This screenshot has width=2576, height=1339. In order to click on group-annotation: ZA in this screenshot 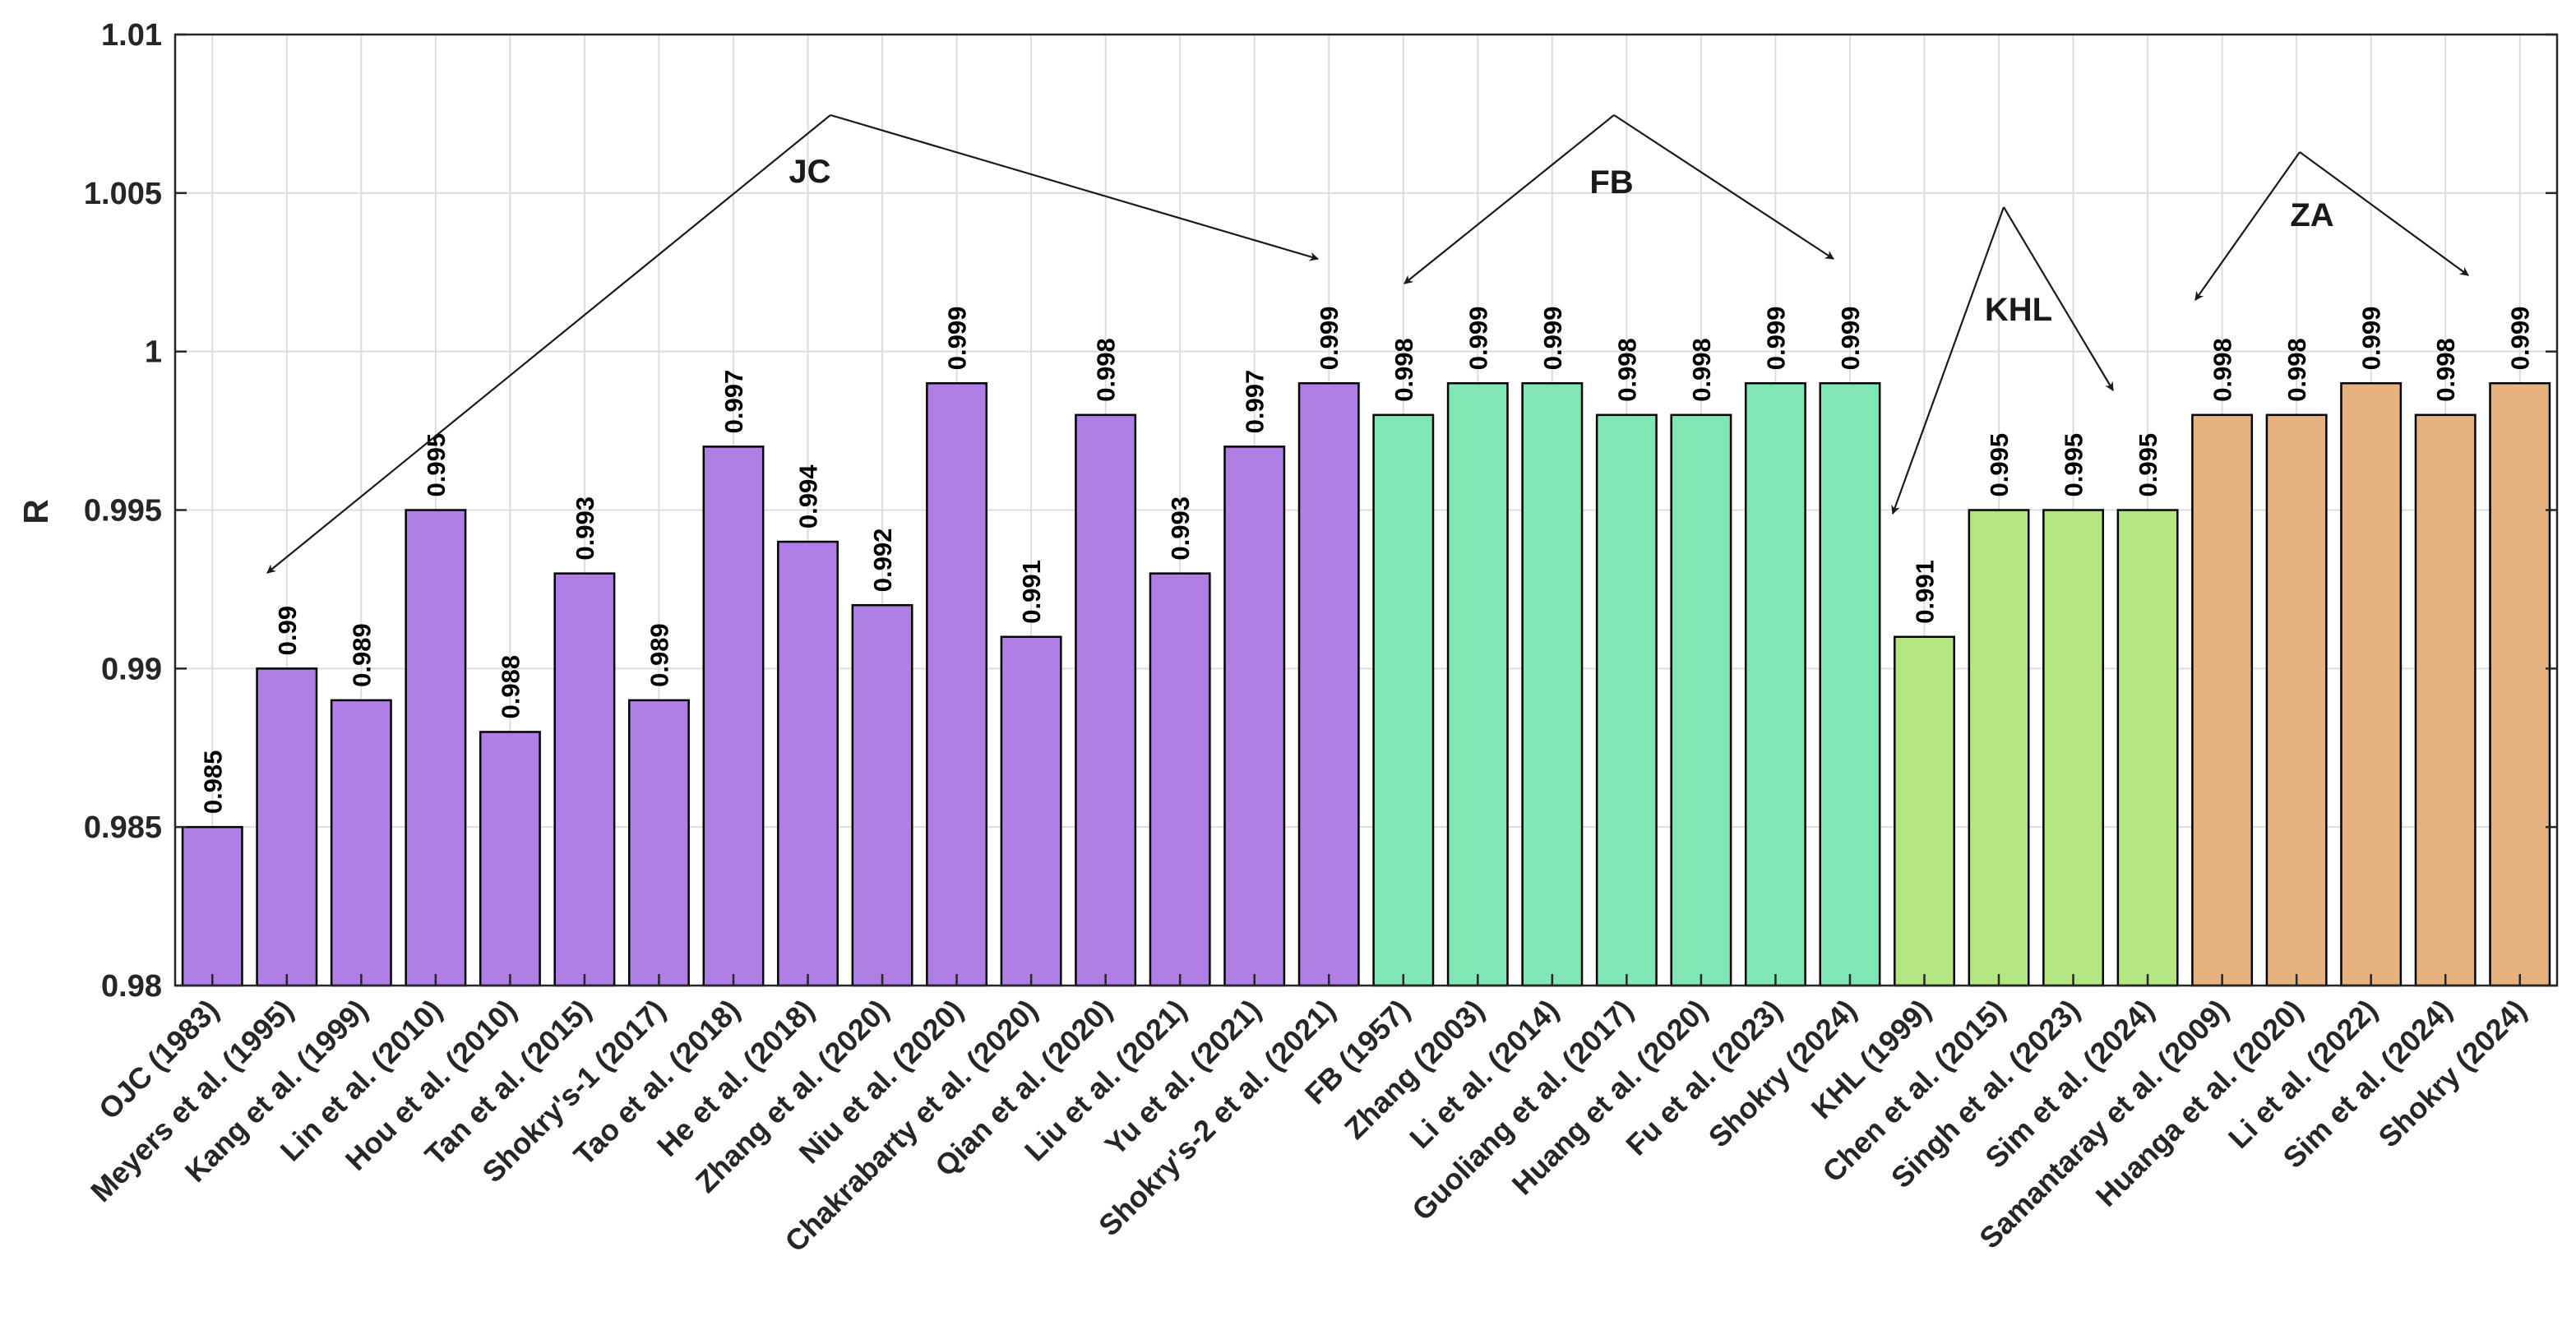, I will do `click(2331, 226)`.